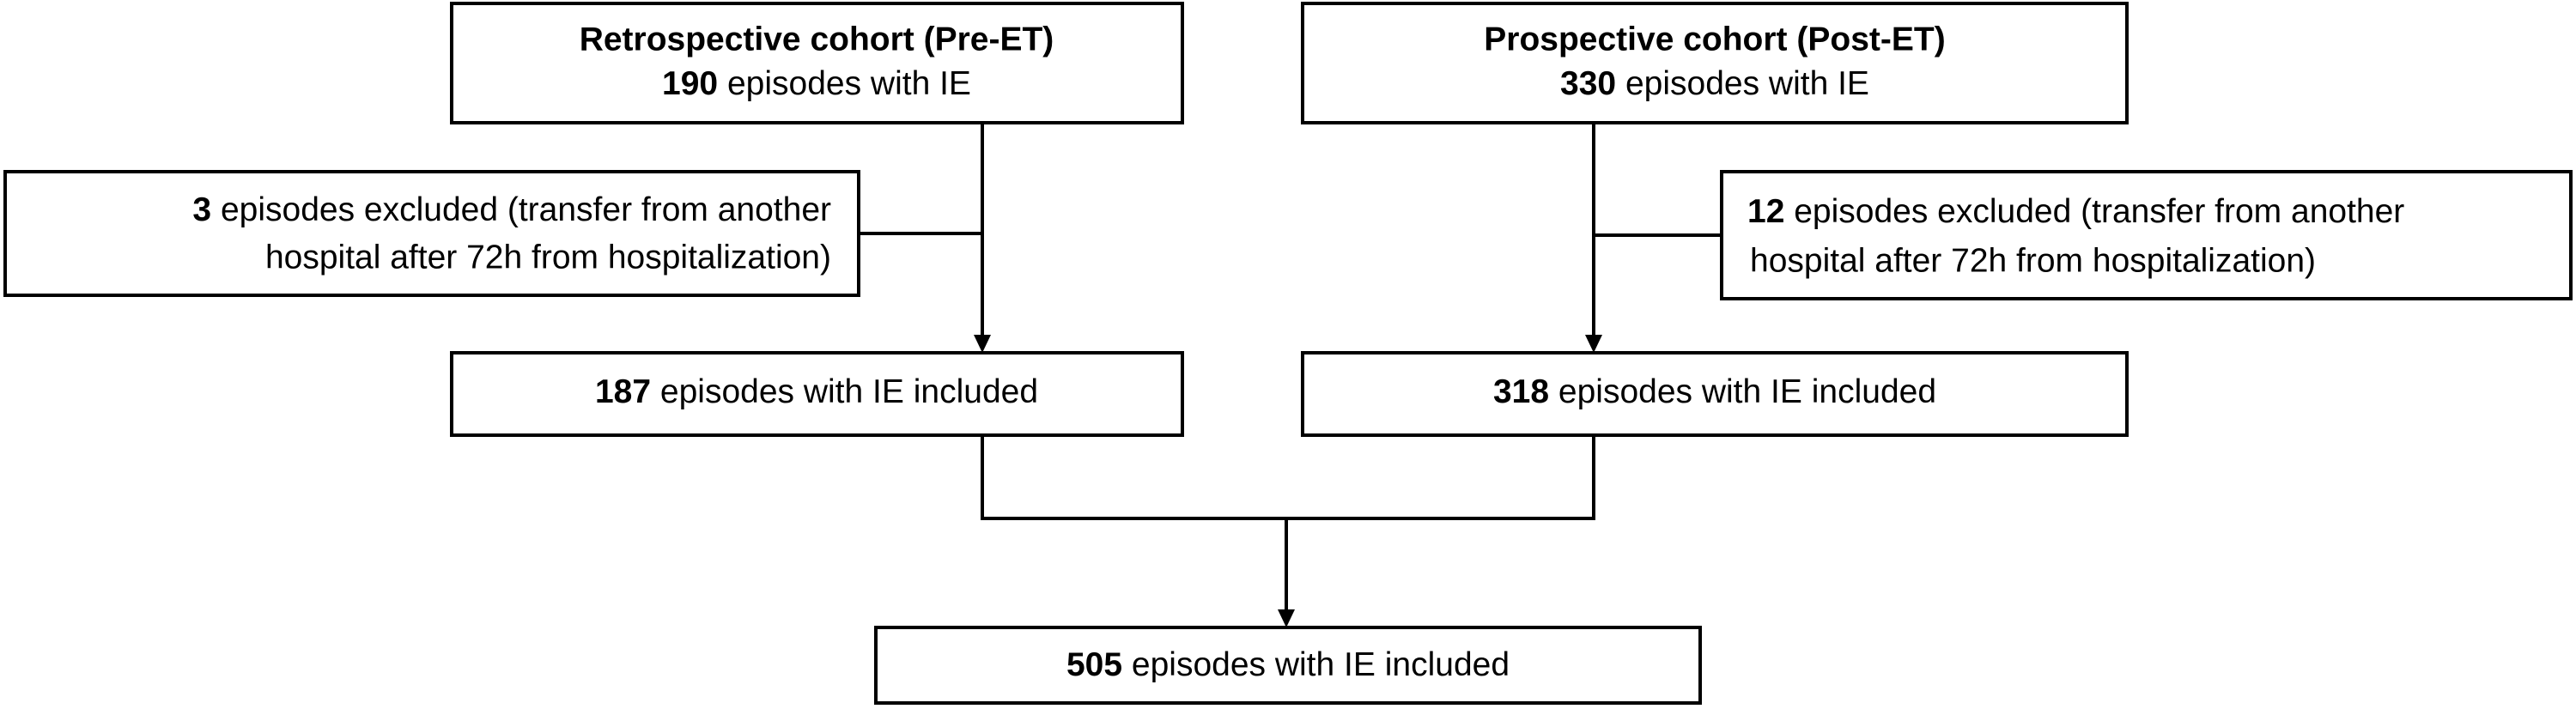  Describe the element at coordinates (690, 83) in the screenshot. I see `node-count: 190` at that location.